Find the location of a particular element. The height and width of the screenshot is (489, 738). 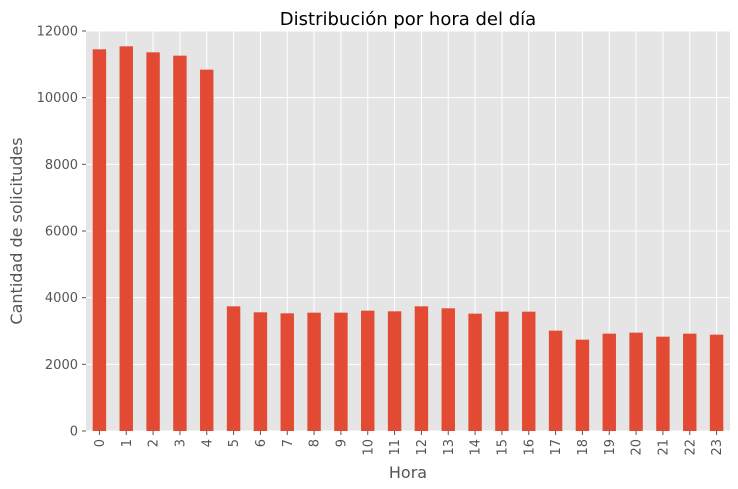

x-tick-label: 8 is located at coordinates (315, 443).